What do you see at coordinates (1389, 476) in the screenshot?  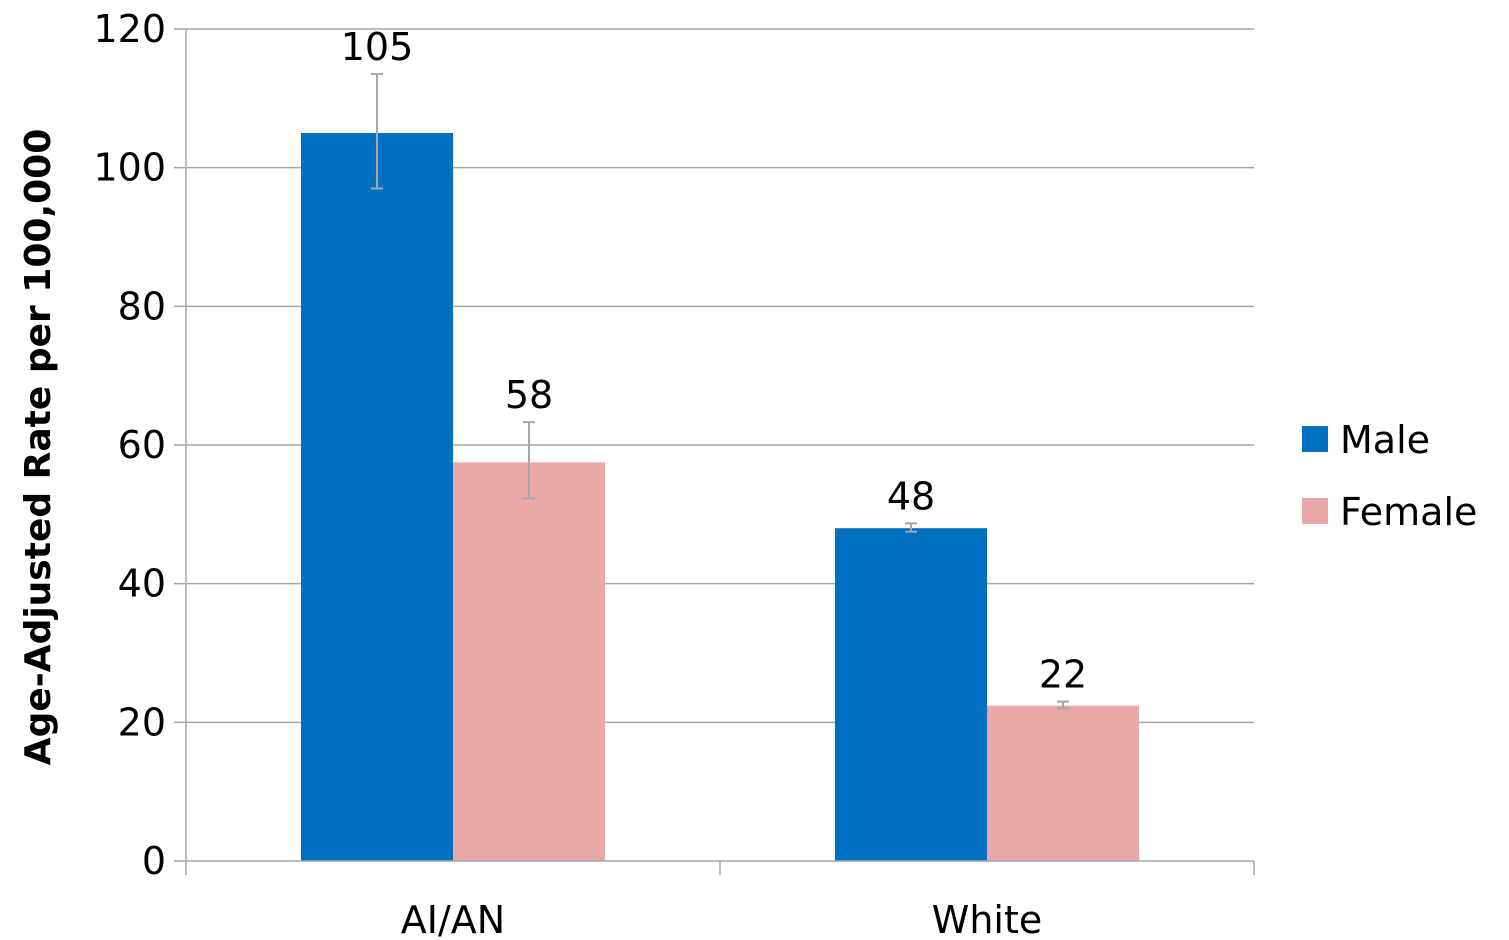 I see `legend: Male Female` at bounding box center [1389, 476].